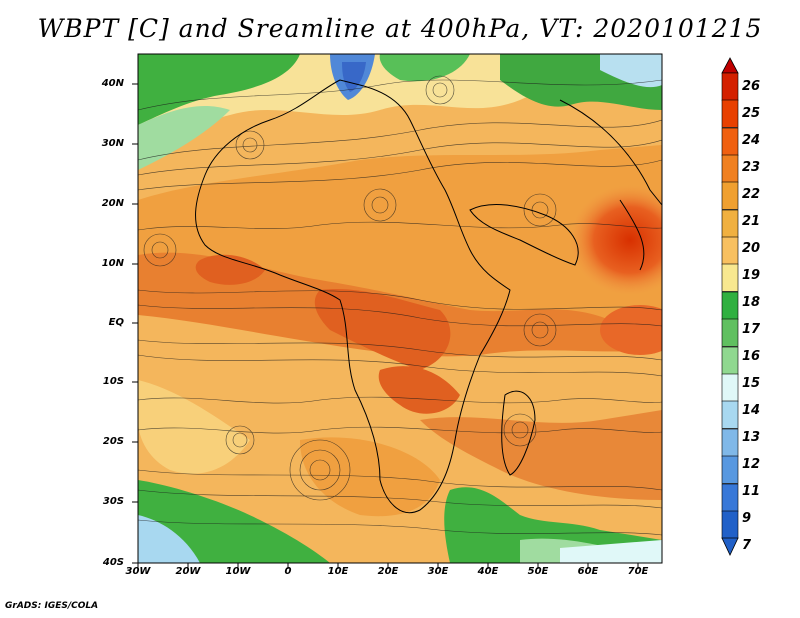 This screenshot has width=800, height=618. Describe the element at coordinates (338, 571) in the screenshot. I see `lon-label: 10E` at that location.